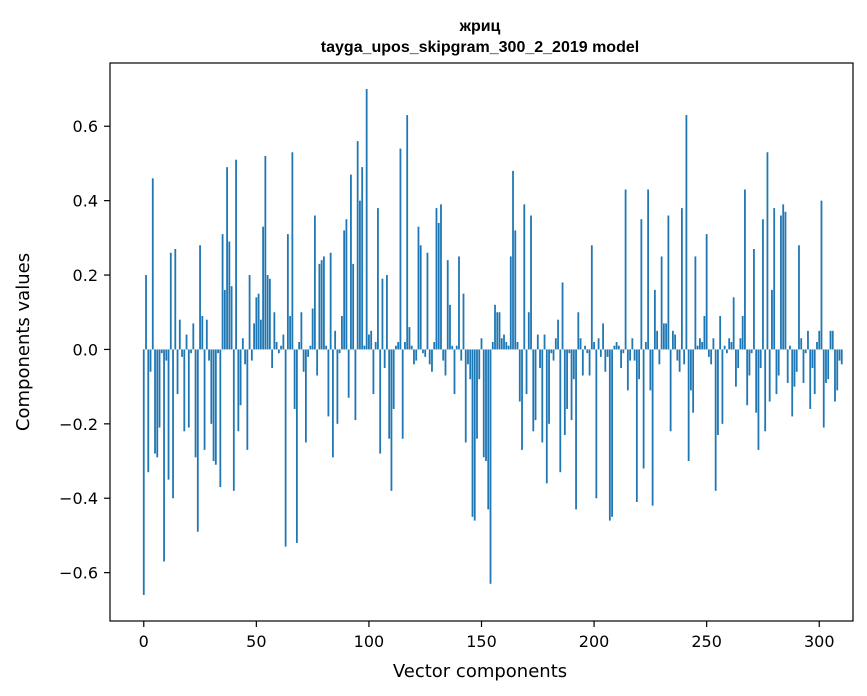 Image resolution: width=867 pixels, height=696 pixels. What do you see at coordinates (481, 641) in the screenshot?
I see `x-tick-label: 150` at bounding box center [481, 641].